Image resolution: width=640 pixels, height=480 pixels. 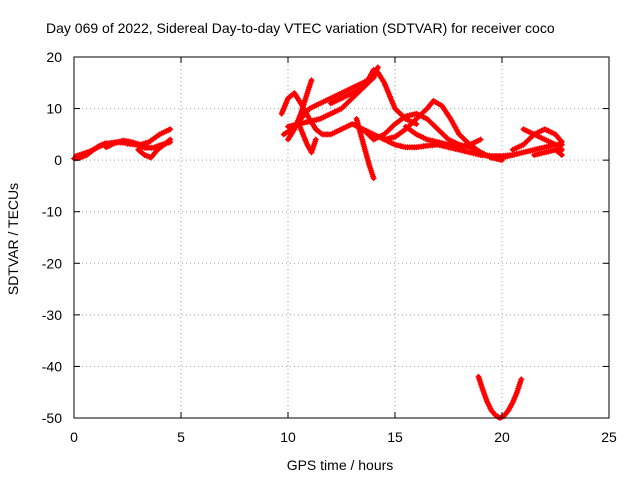 I want to click on y-tick-label: 10, so click(x=54, y=109).